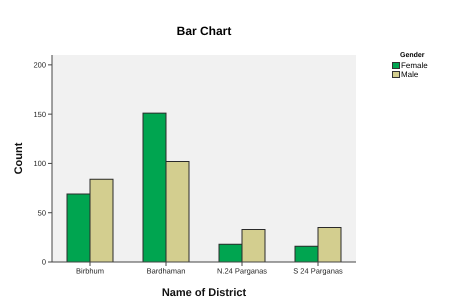  What do you see at coordinates (18, 158) in the screenshot?
I see `y-axis-title: Count` at bounding box center [18, 158].